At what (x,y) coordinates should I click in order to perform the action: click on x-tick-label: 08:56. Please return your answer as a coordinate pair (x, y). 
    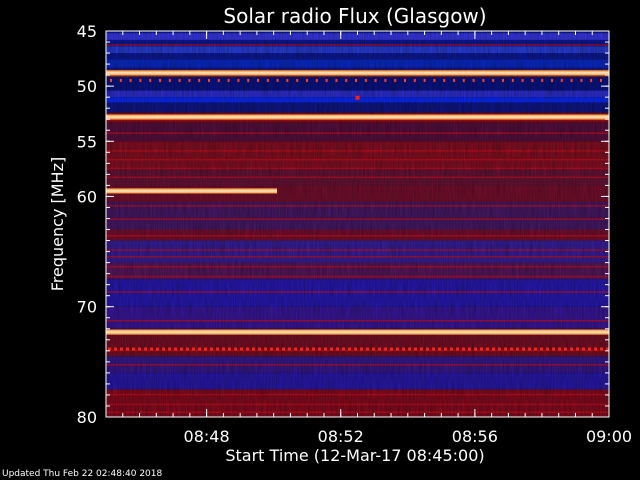
    Looking at the image, I should click on (475, 436).